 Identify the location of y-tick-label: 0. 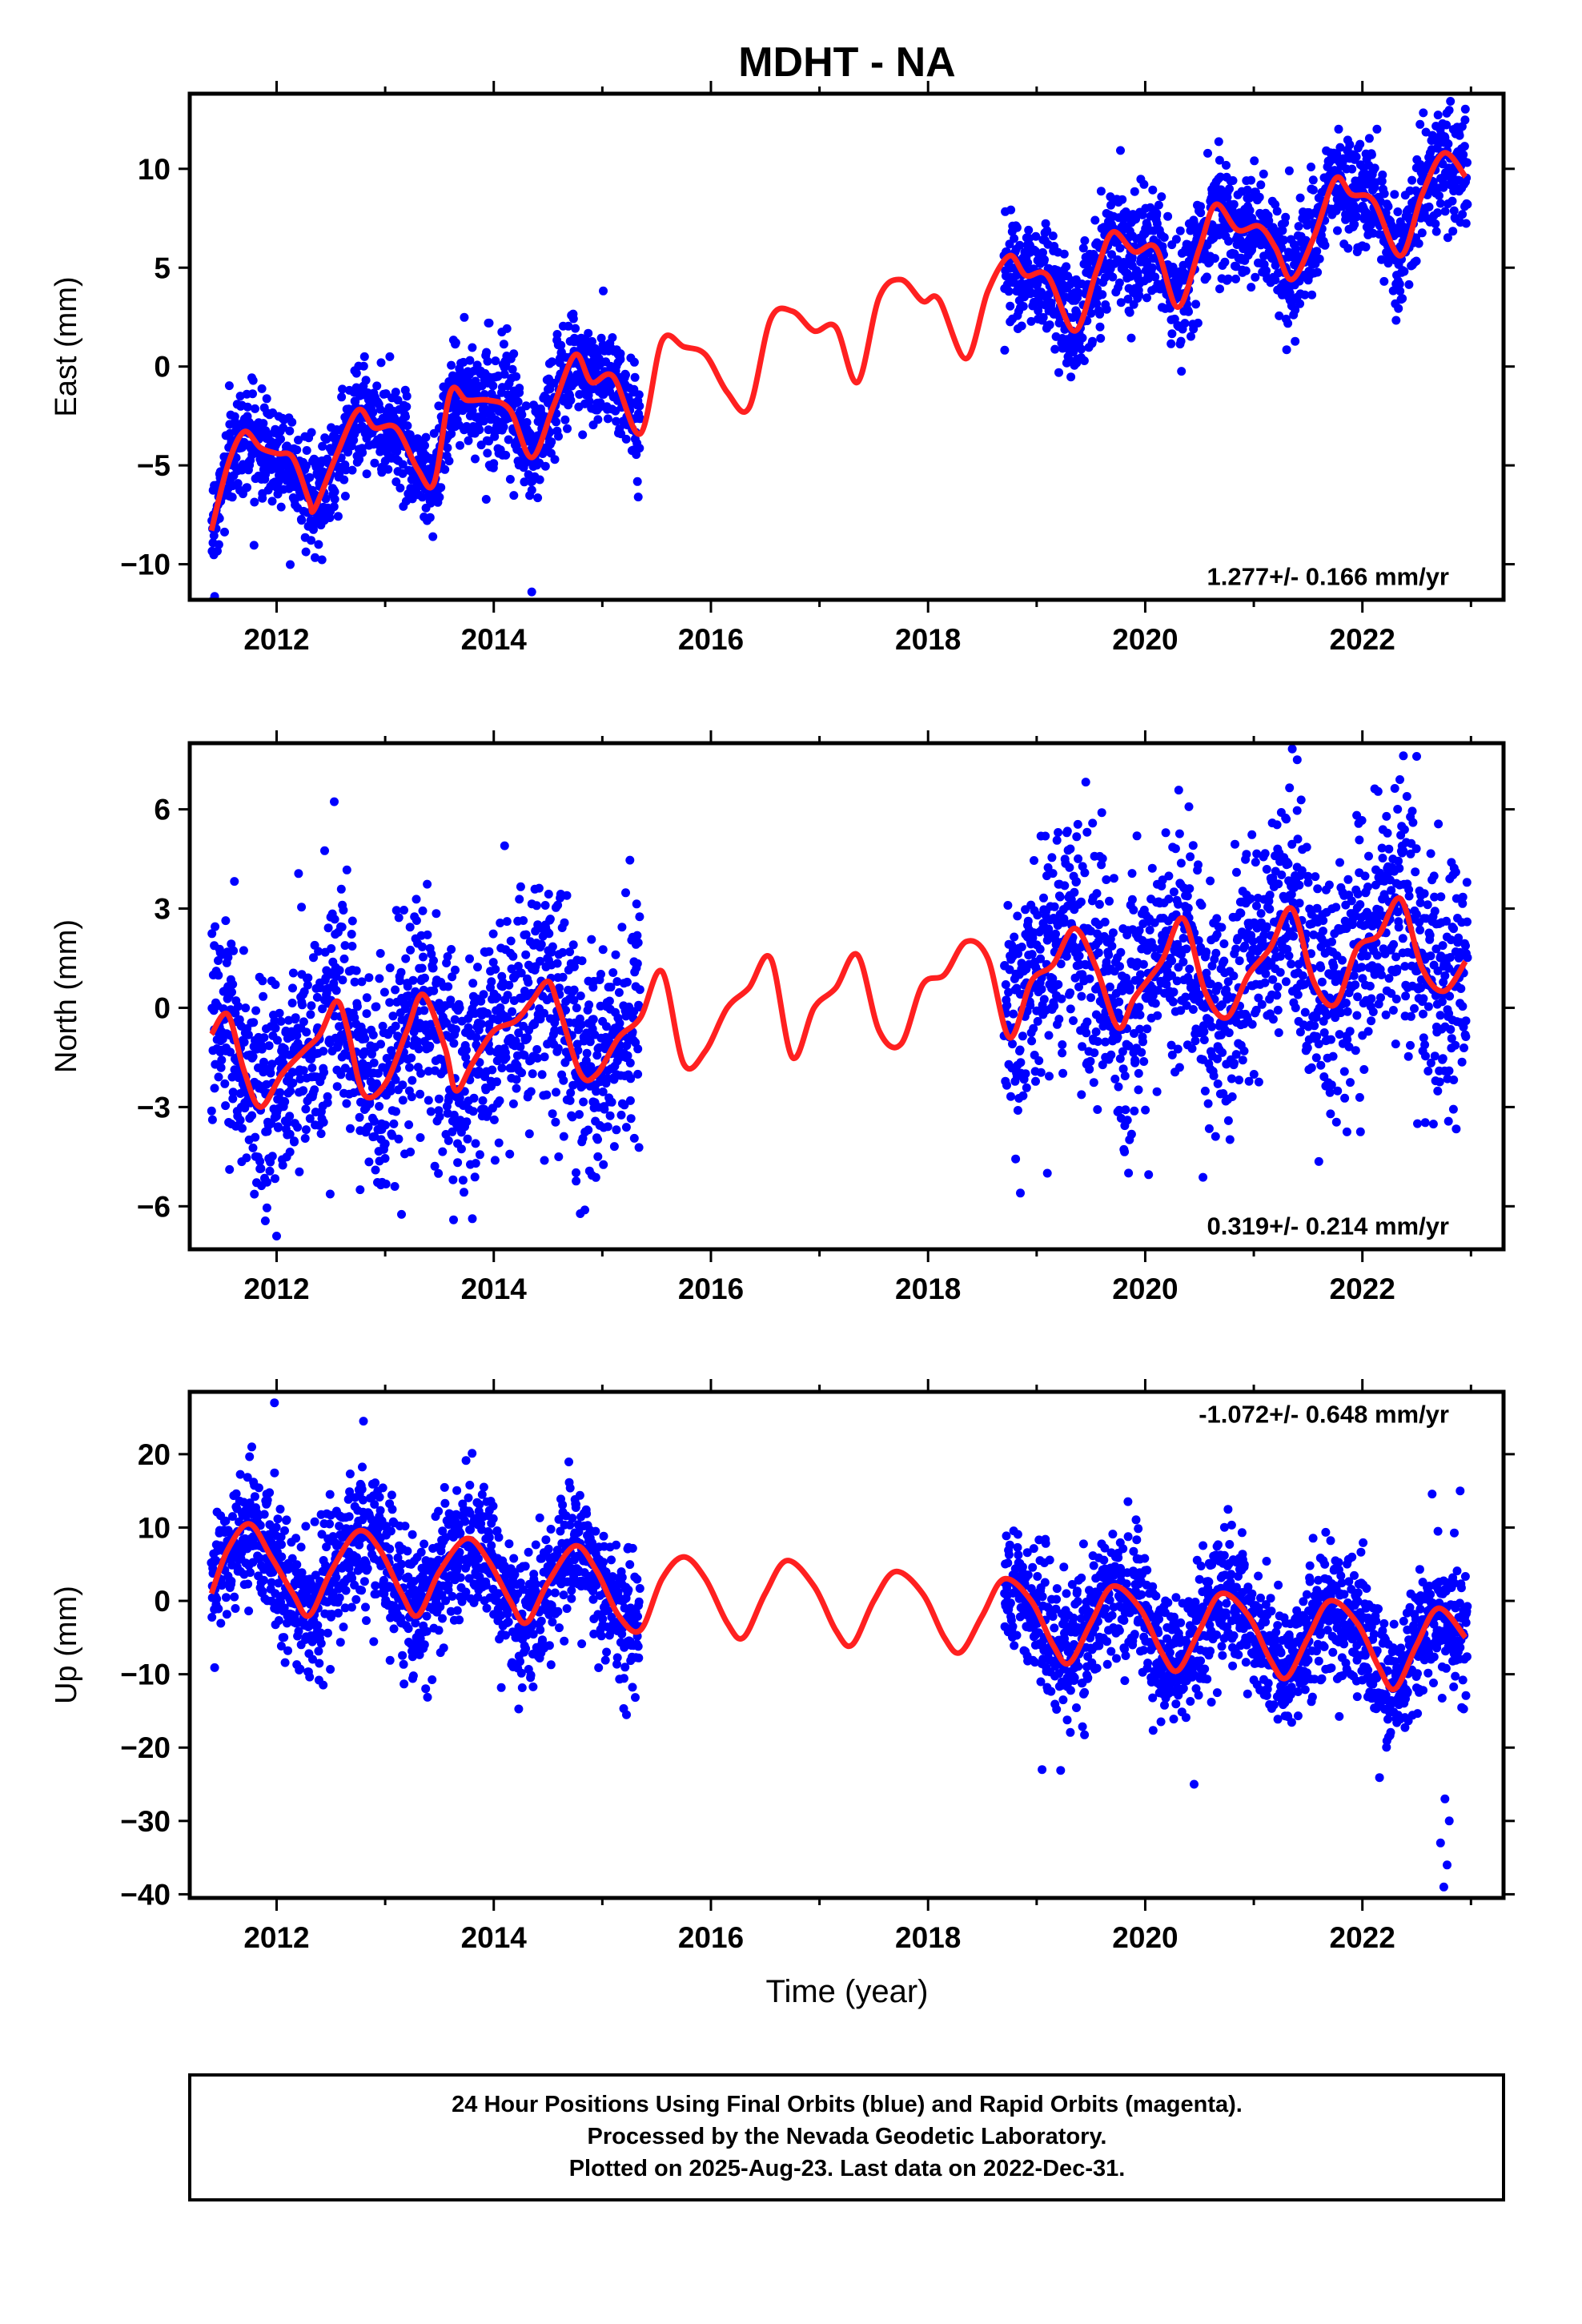
(162, 367).